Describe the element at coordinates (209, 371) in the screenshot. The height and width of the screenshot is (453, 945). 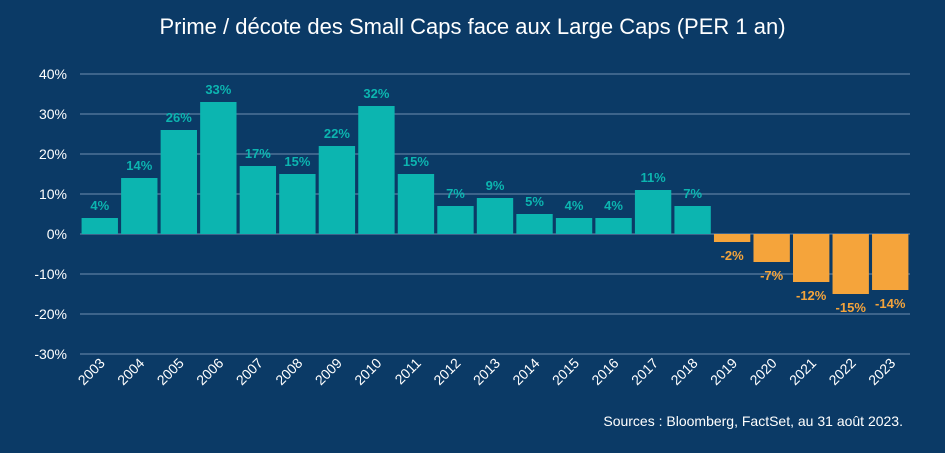
I see `x-tick-label: 2006` at that location.